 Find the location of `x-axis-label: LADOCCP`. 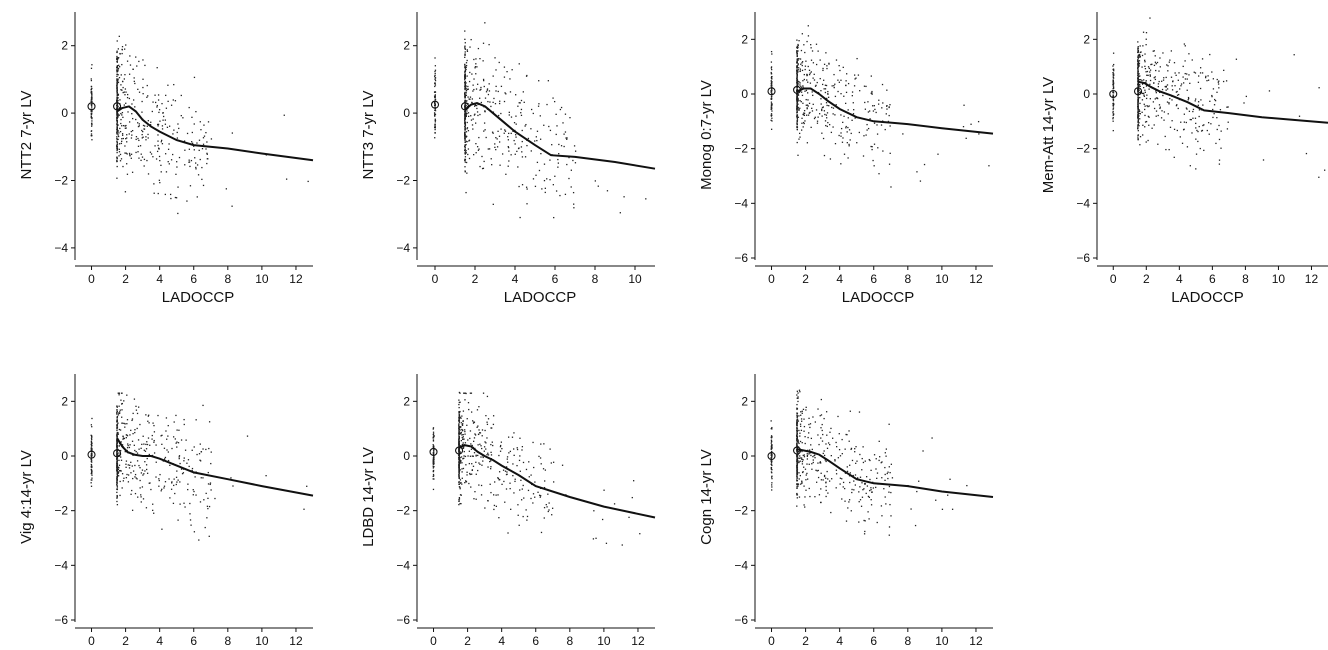

x-axis-label: LADOCCP is located at coordinates (1207, 297).